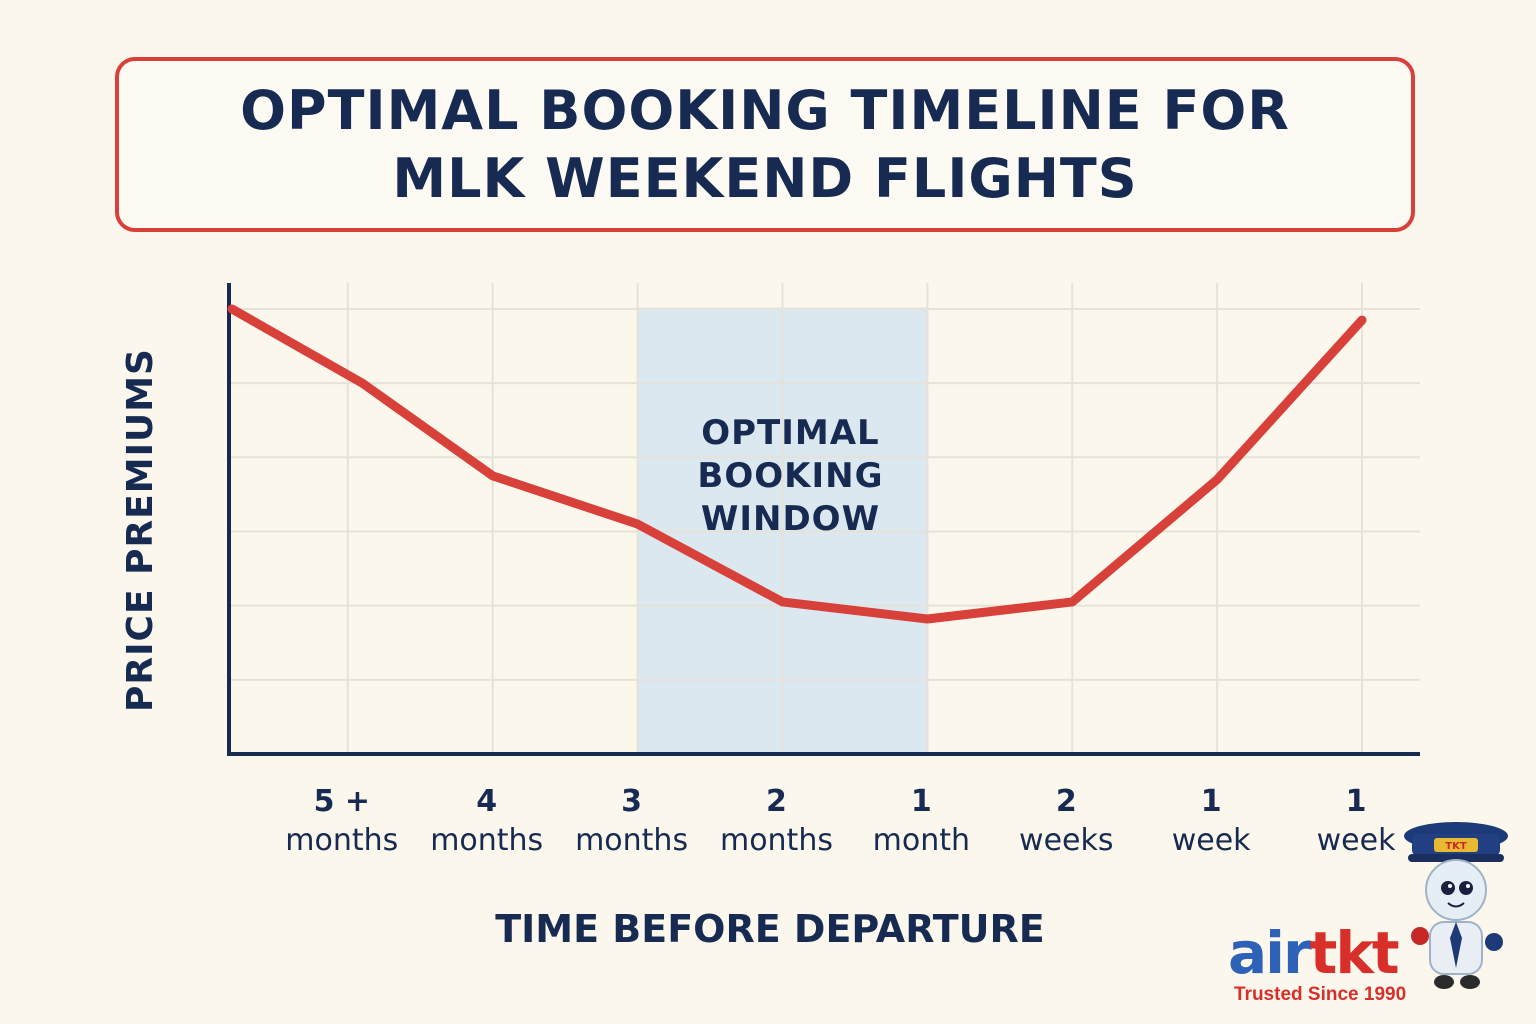  I want to click on optimal-window-label: OPTIMAL BOOKING WINDOW, so click(790, 476).